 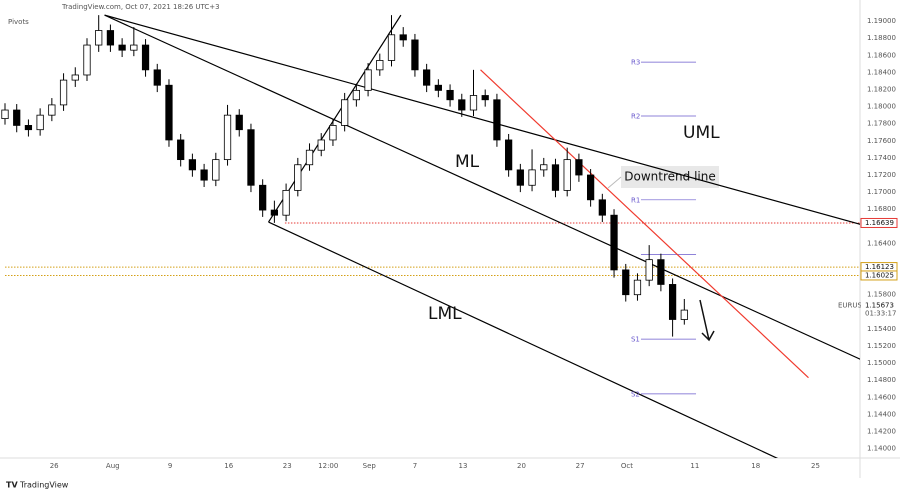 What do you see at coordinates (879, 267) in the screenshot?
I see `price-tag-label: 1.16123` at bounding box center [879, 267].